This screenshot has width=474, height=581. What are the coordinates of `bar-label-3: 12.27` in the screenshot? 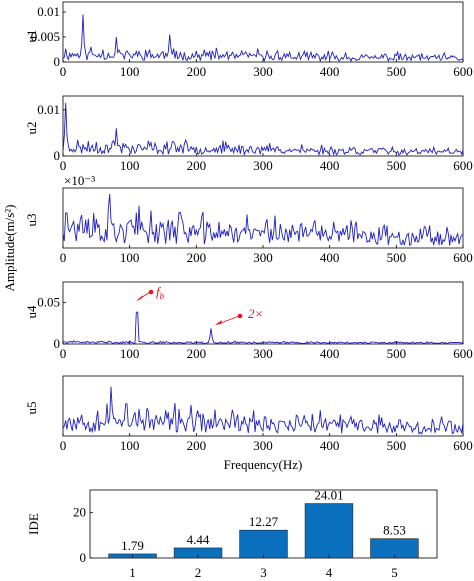 It's located at (264, 521).